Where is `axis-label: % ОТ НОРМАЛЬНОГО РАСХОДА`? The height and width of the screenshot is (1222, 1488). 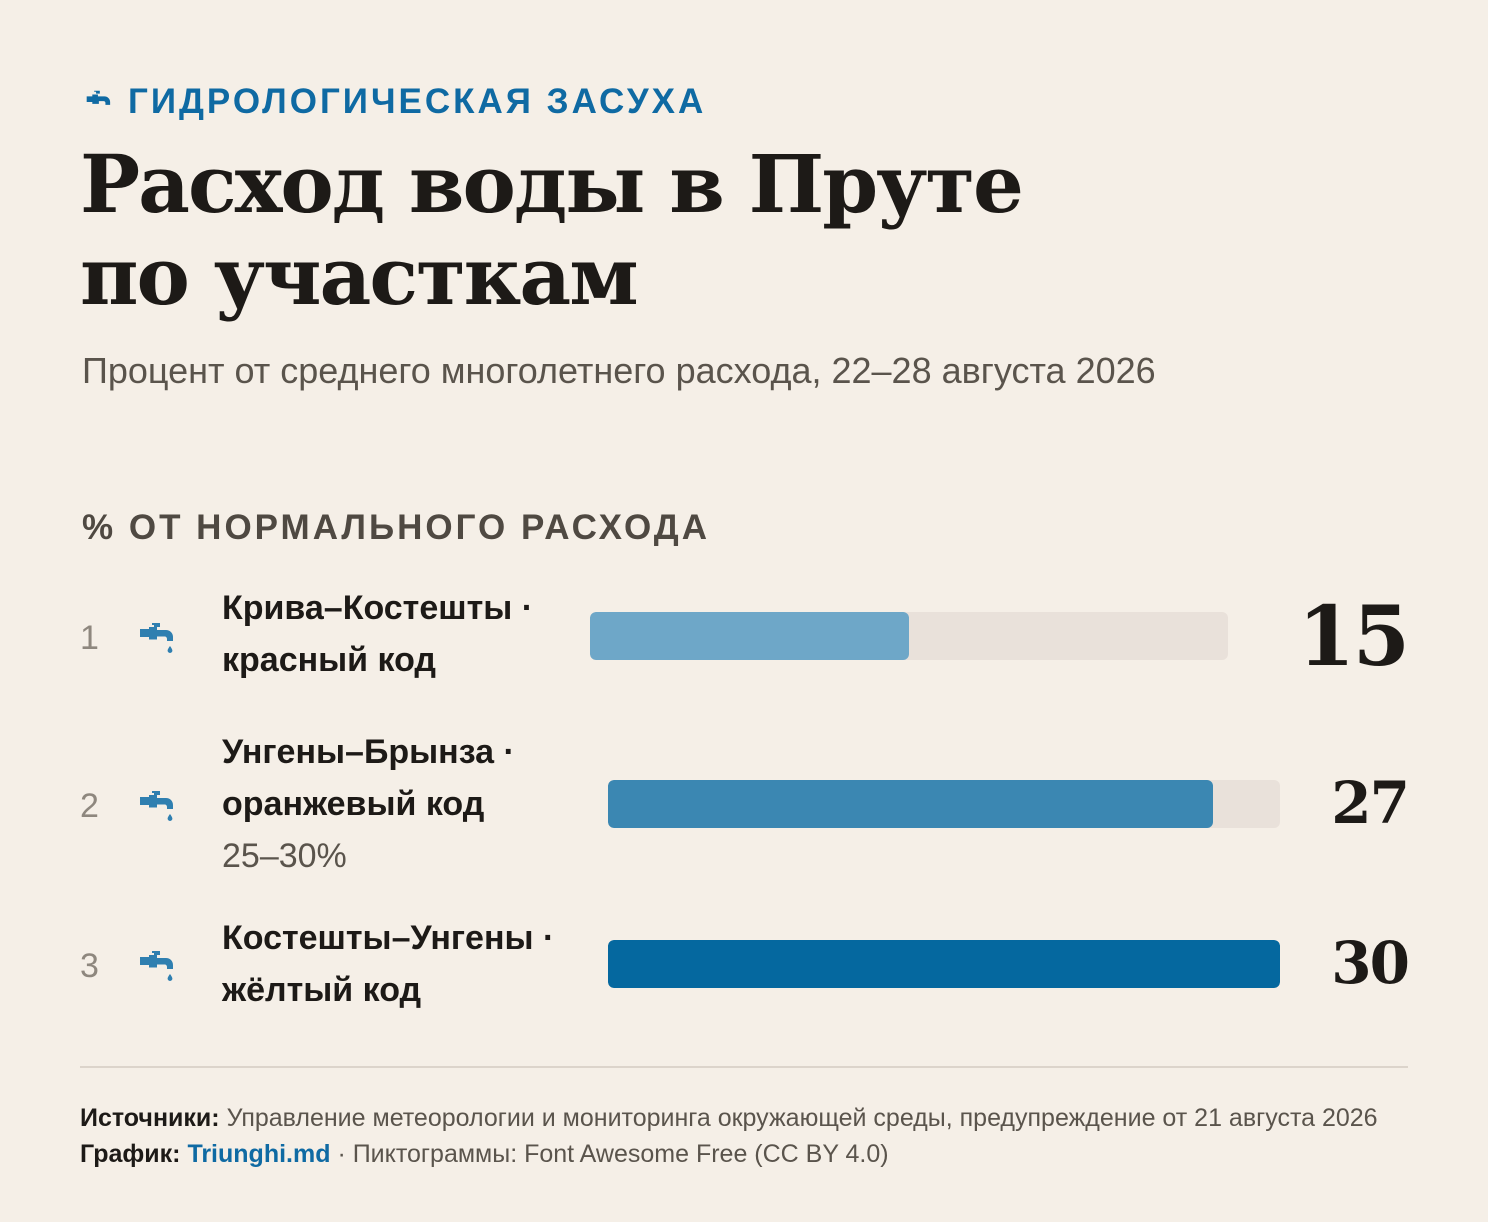
axis-label: % ОТ НОРМАЛЬНОГО РАСХОДА is located at coordinates (396, 527).